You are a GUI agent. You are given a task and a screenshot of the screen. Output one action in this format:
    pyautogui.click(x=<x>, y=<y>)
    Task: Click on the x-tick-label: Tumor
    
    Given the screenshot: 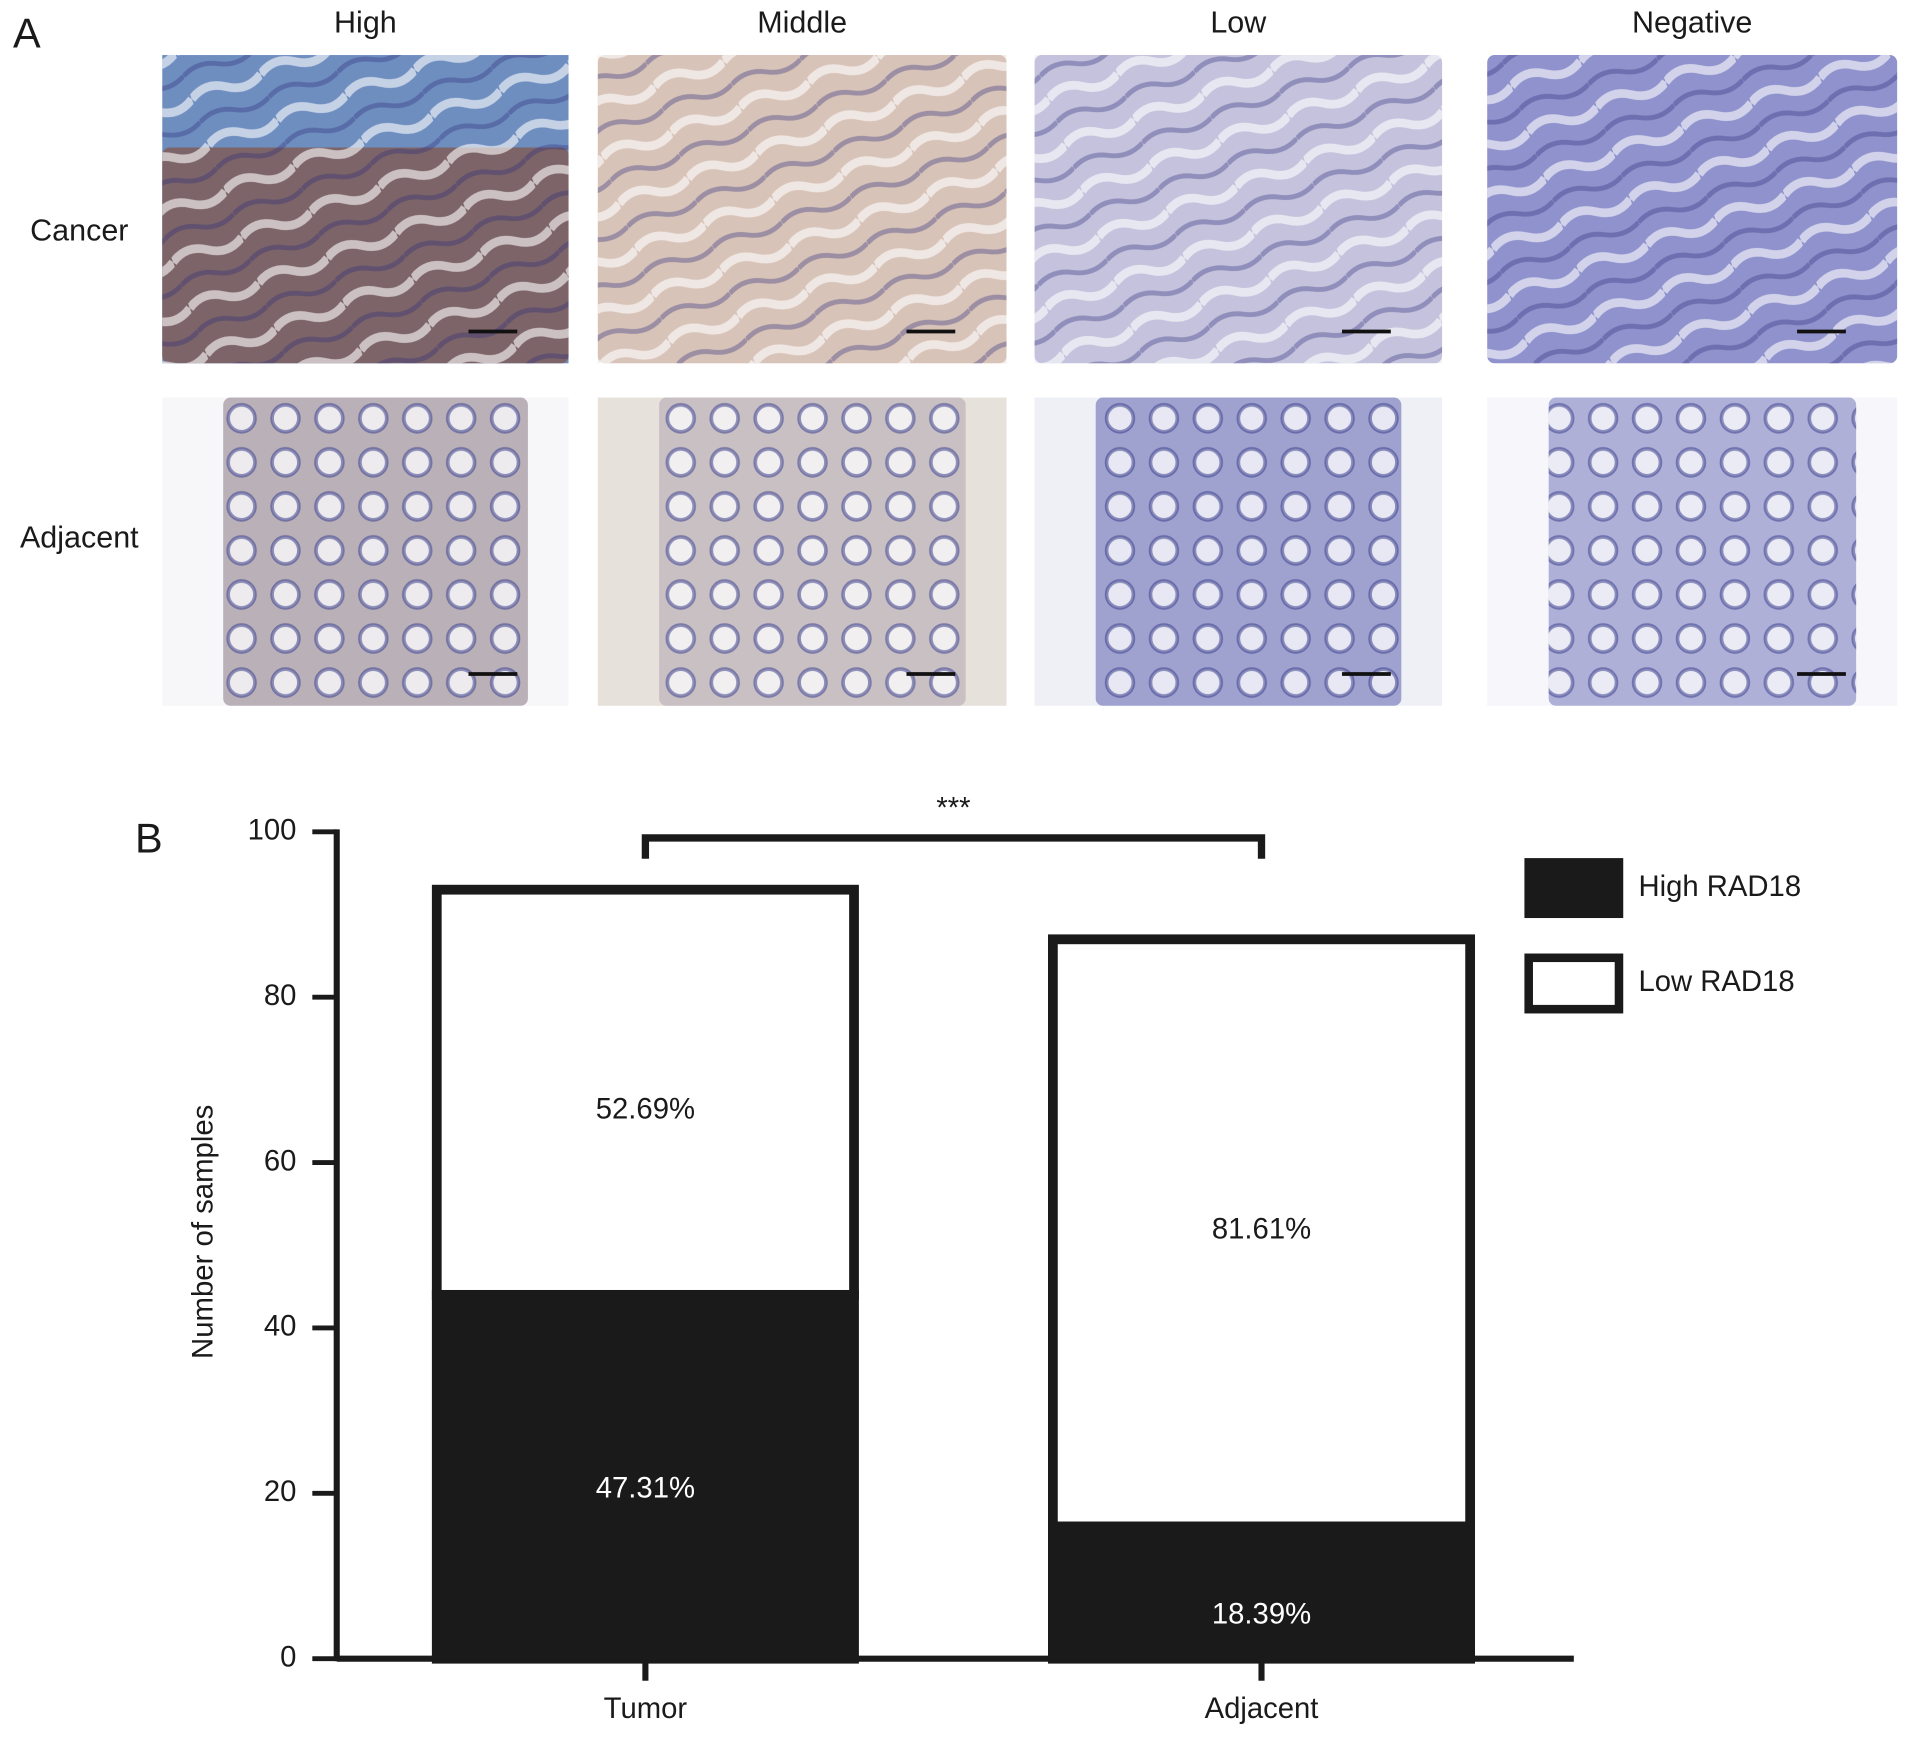 What is the action you would take?
    pyautogui.click(x=646, y=1708)
    